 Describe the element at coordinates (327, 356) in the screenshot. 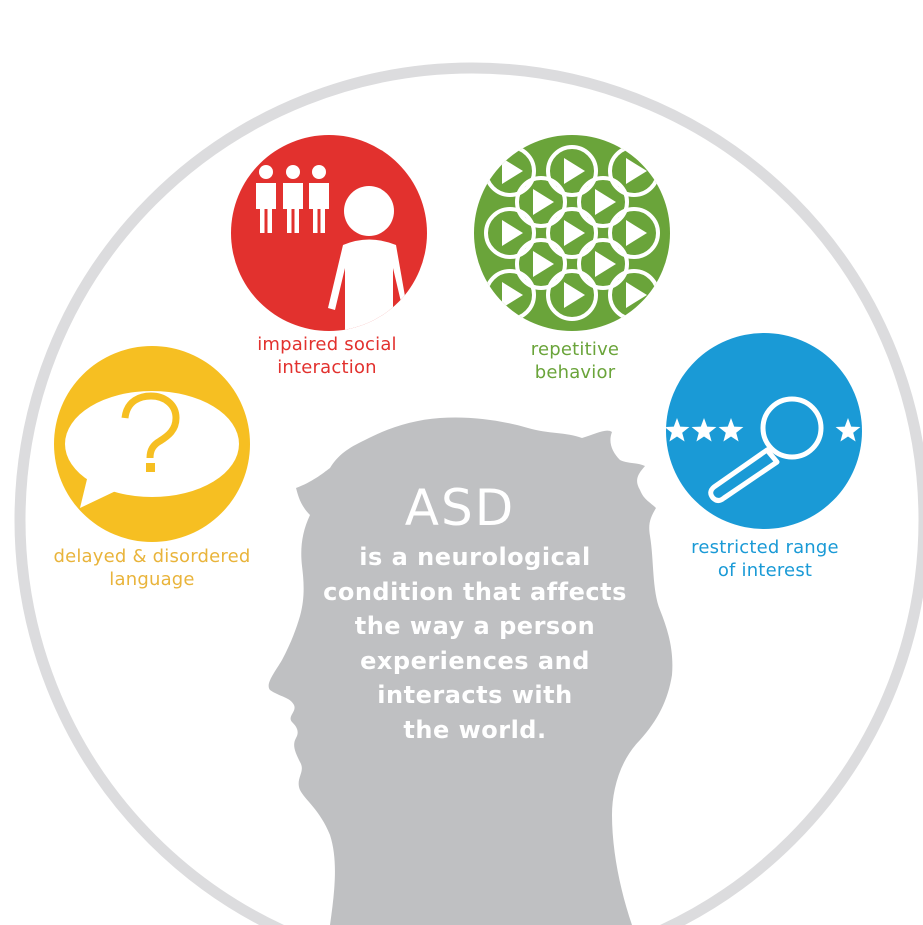

I see `label-social-interaction: impaired social interaction` at that location.